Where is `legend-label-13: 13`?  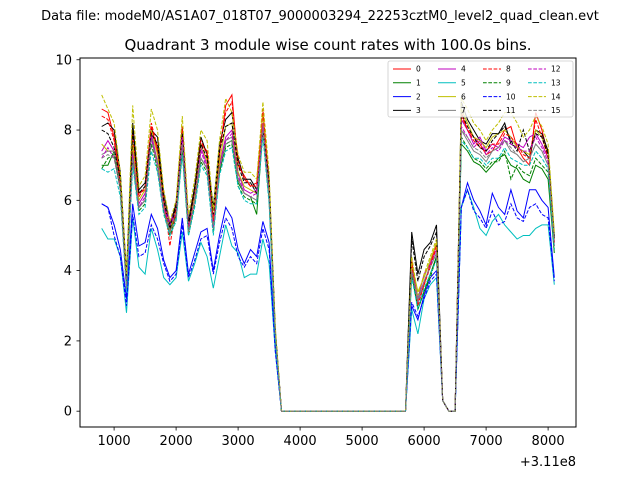
legend-label-13: 13 is located at coordinates (556, 83).